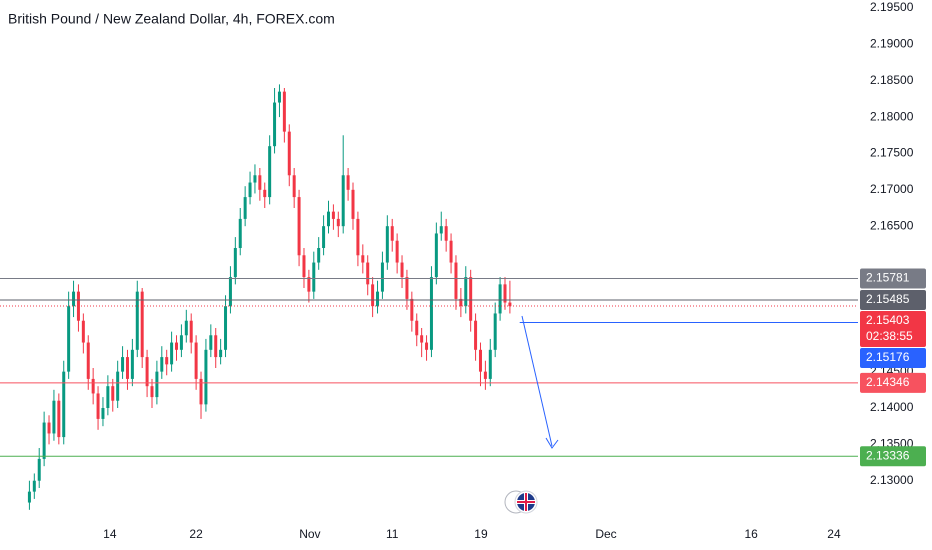 The image size is (932, 550). What do you see at coordinates (892, 116) in the screenshot?
I see `y-tick-label: 2.18000` at bounding box center [892, 116].